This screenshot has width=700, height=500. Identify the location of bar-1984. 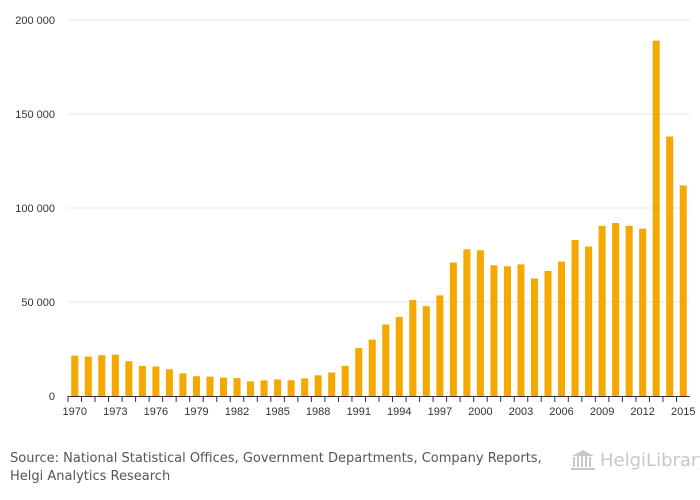
(264, 388).